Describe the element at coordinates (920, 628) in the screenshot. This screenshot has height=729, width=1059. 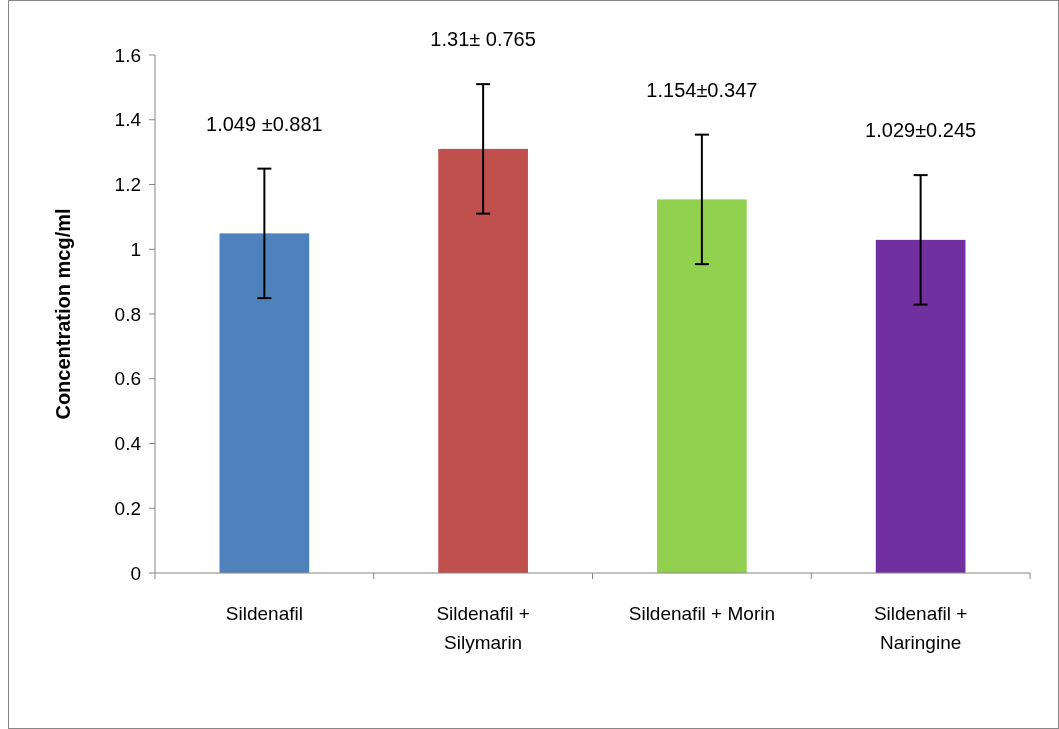
I see `x-tick-label: Sildenafil + Naringine` at that location.